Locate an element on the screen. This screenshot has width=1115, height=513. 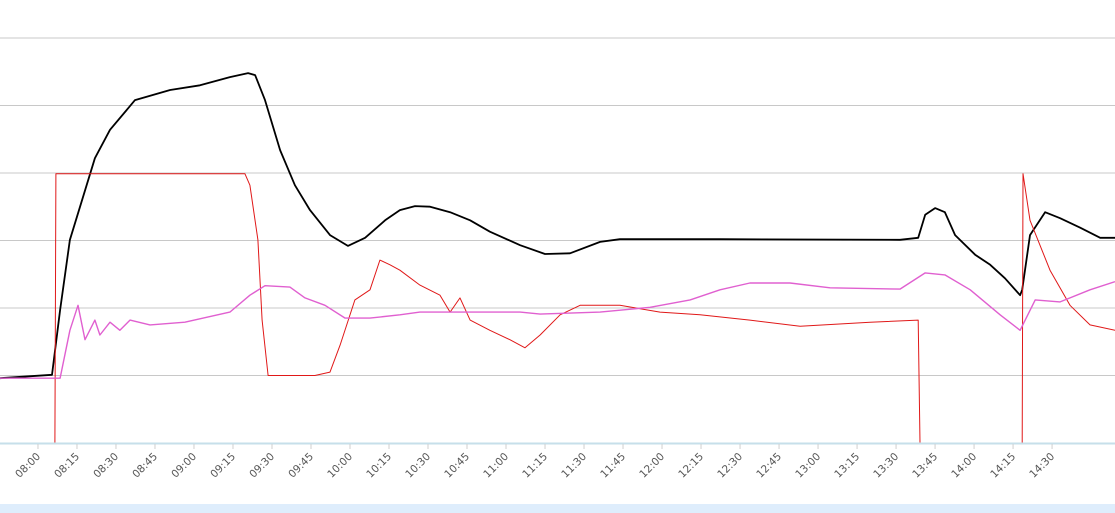
x-tick-label: 10:00 is located at coordinates (340, 466).